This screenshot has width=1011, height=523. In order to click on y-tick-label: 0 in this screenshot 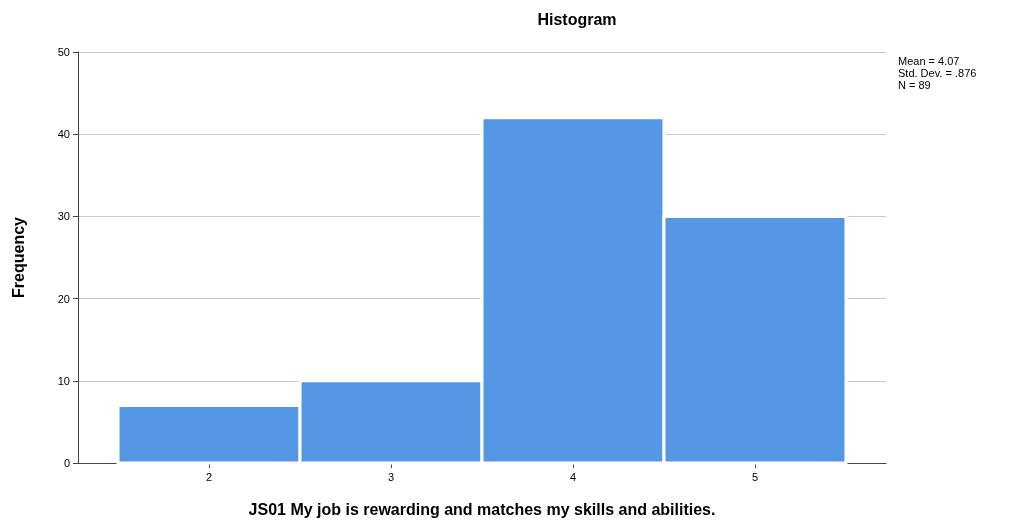, I will do `click(66, 463)`.